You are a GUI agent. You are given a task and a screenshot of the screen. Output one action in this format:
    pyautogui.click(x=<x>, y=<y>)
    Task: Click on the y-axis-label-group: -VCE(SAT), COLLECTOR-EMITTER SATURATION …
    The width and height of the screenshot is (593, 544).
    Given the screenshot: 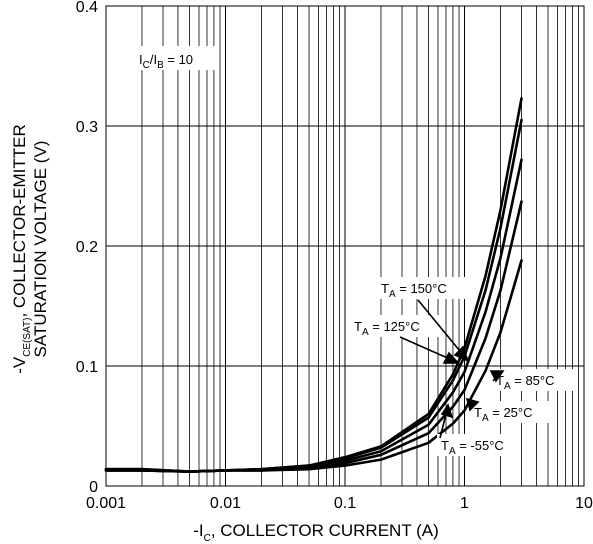 What is the action you would take?
    pyautogui.click(x=30, y=249)
    